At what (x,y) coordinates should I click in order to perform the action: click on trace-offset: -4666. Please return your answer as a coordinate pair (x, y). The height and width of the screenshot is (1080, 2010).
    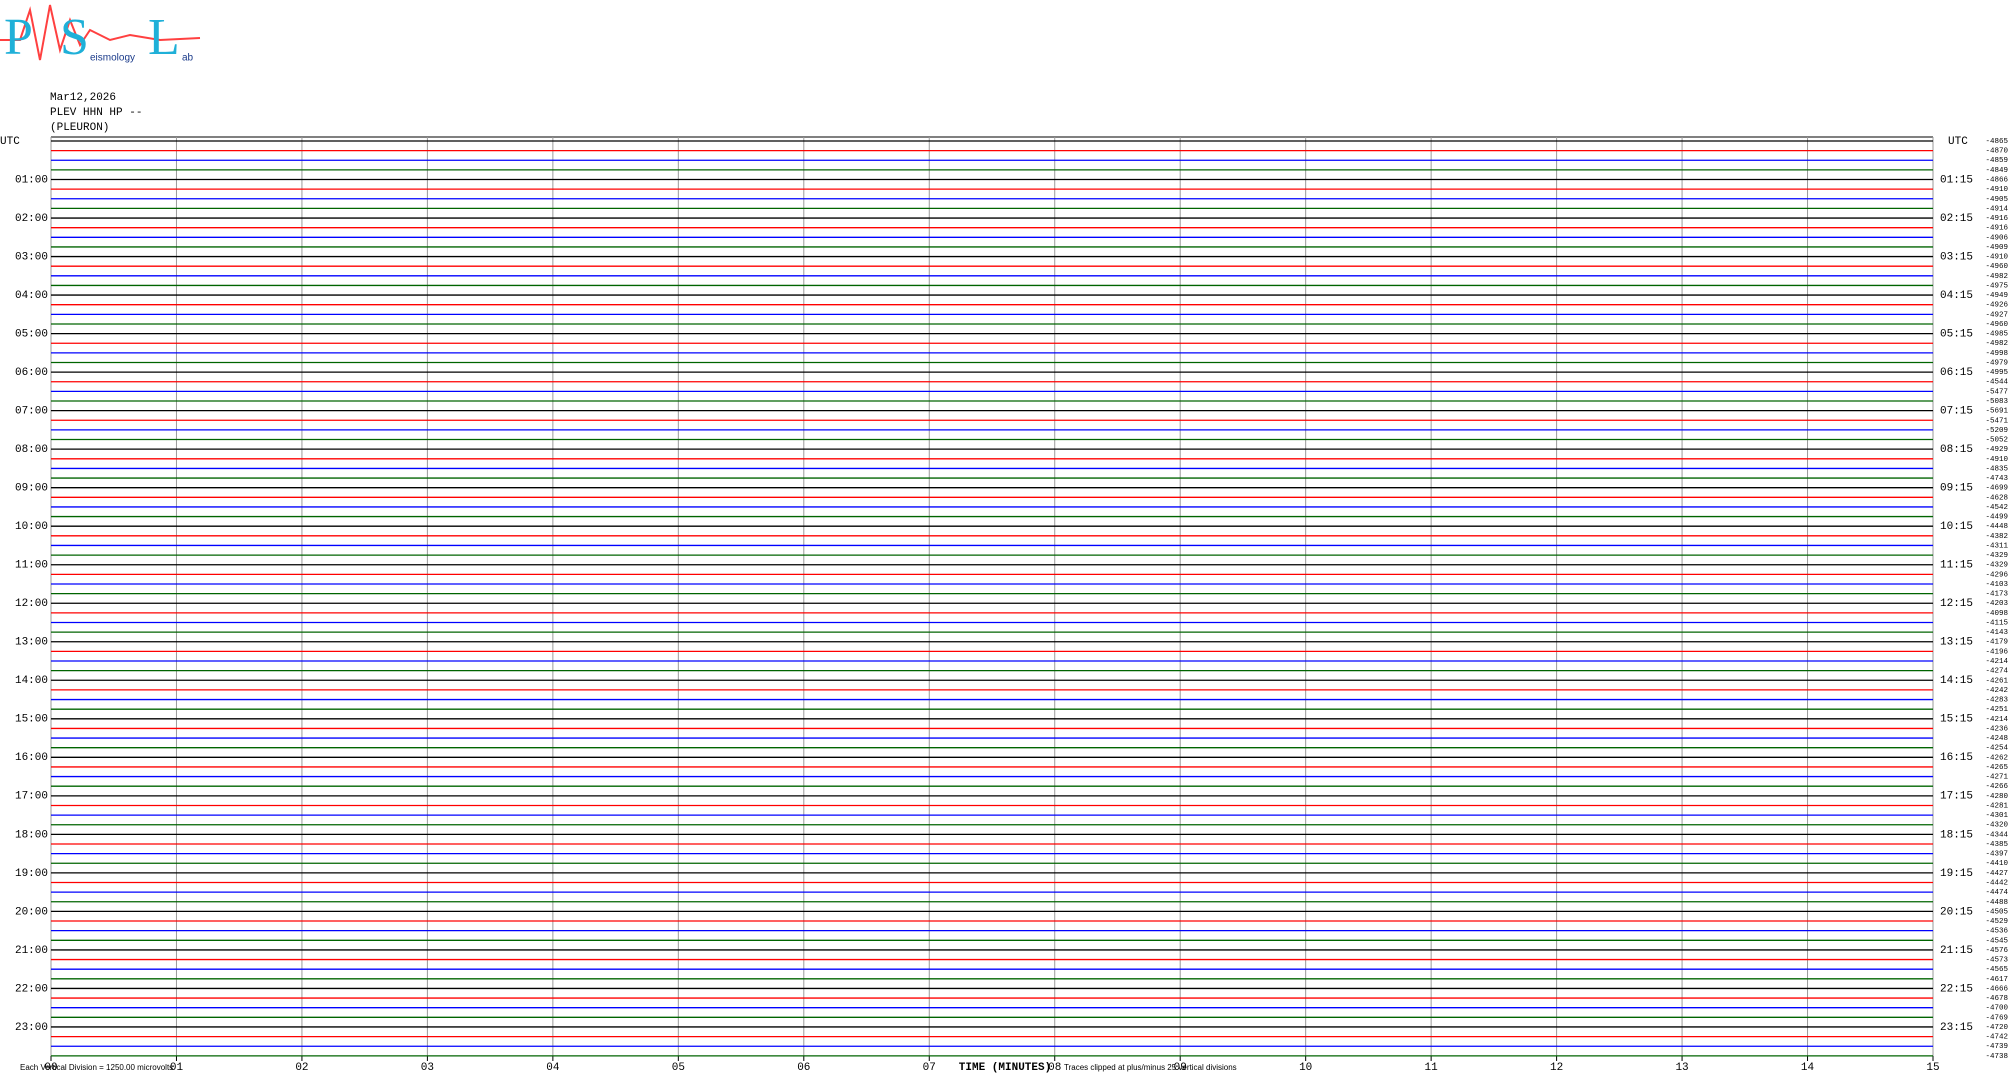
    Looking at the image, I should click on (1996, 989).